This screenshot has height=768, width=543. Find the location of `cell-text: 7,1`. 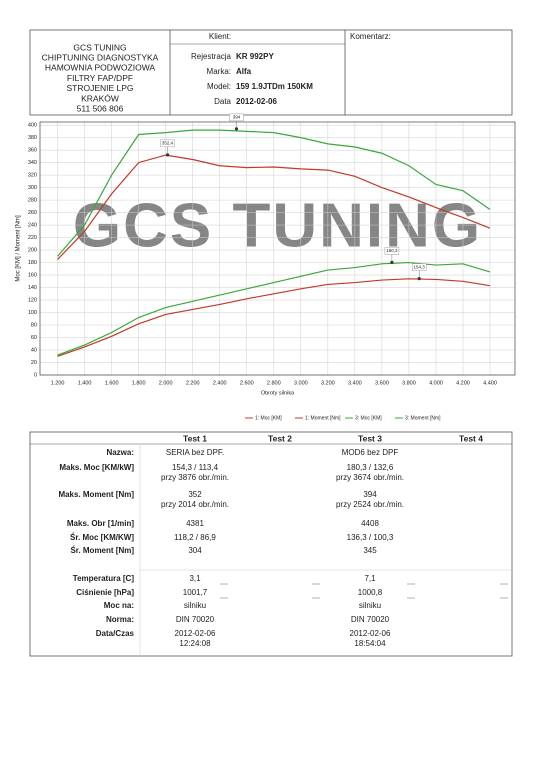

cell-text: 7,1 is located at coordinates (370, 578).